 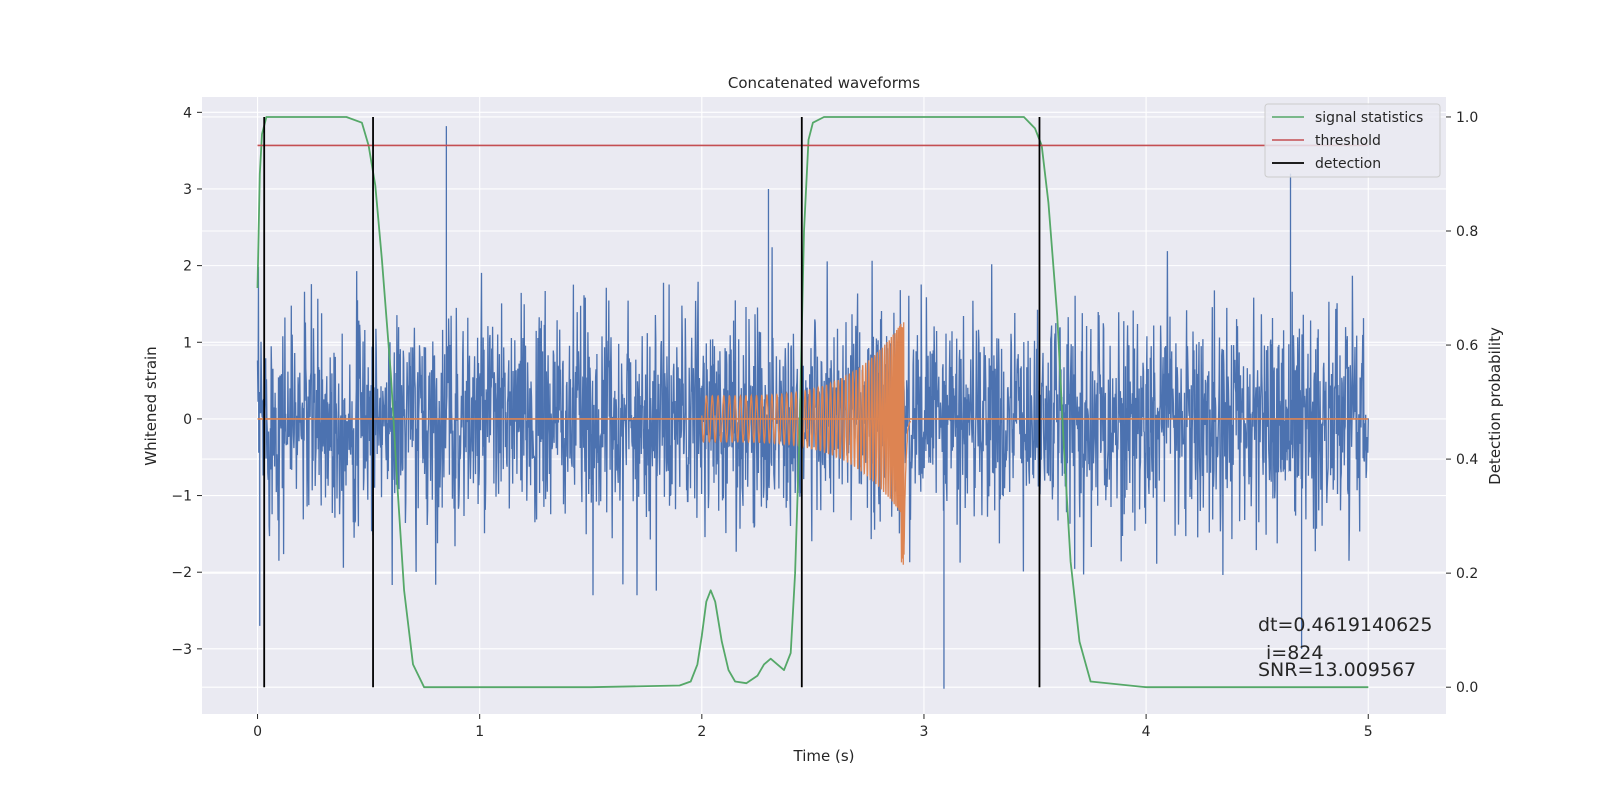 I want to click on y-tick-label-4: 0, so click(x=187, y=420).